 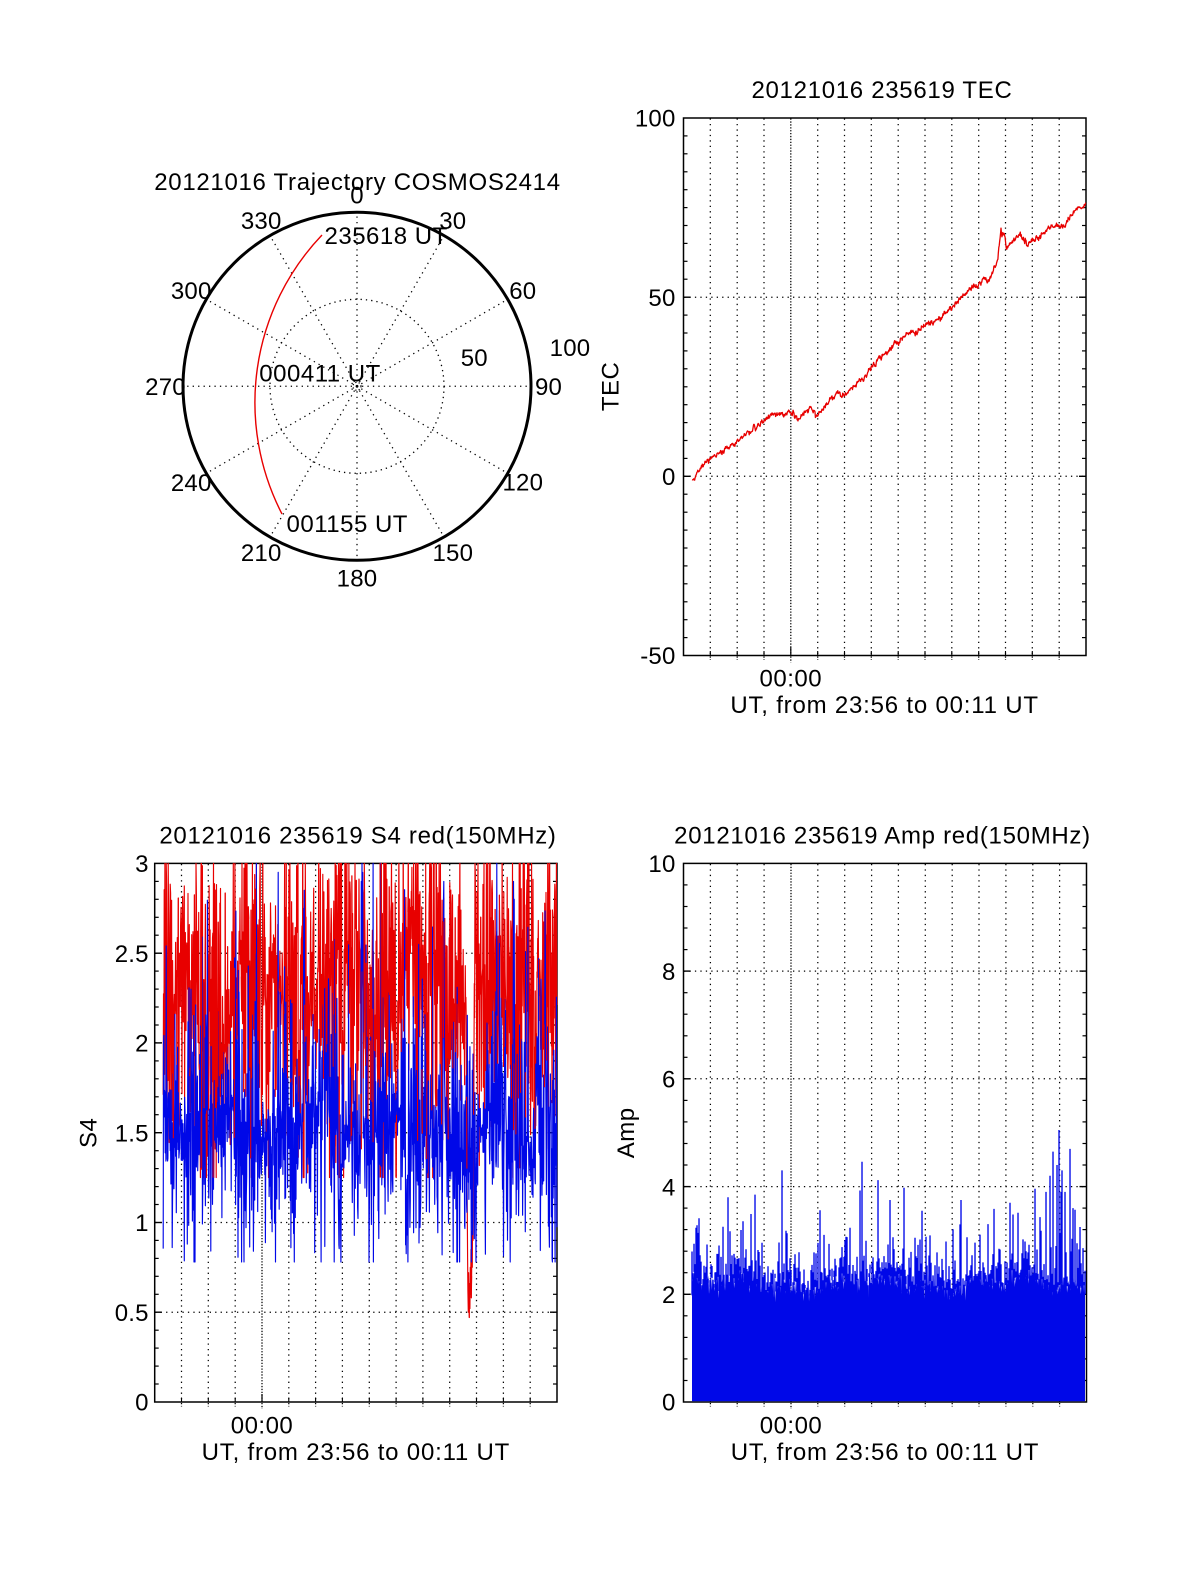 I want to click on svg-text: 240, so click(x=191, y=483).